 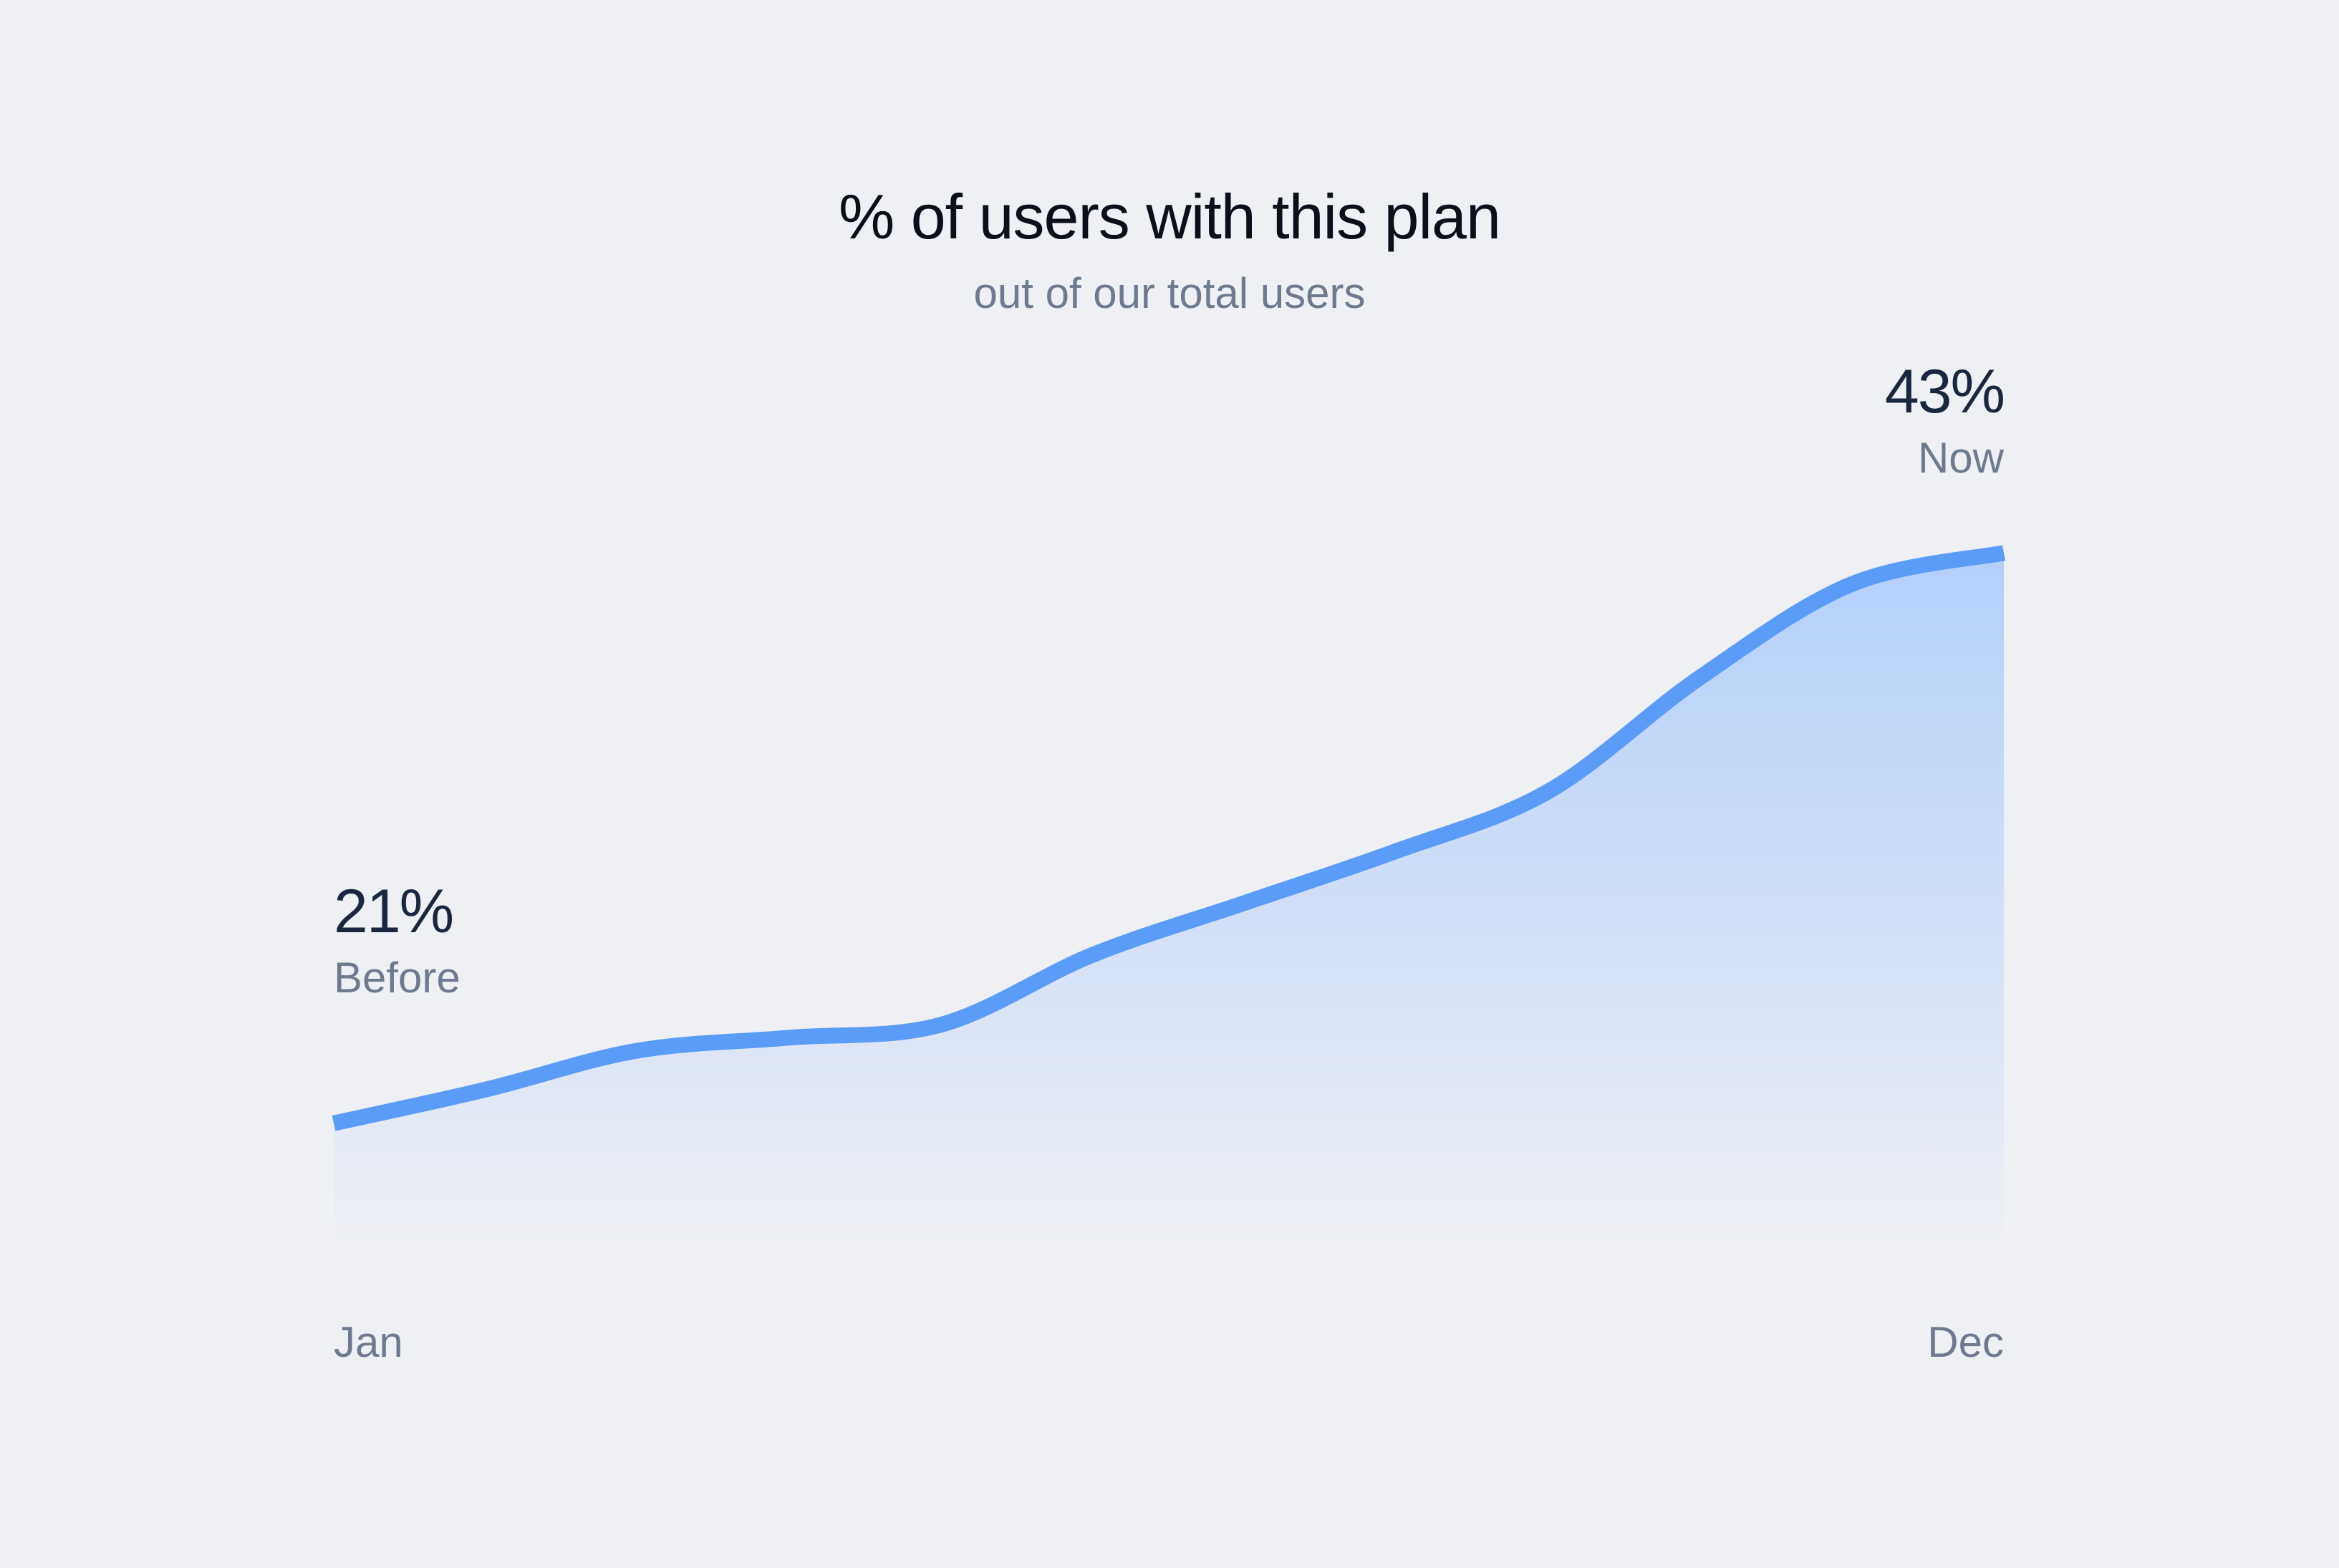 What do you see at coordinates (1944, 391) in the screenshot?
I see `end-value-label: 43%` at bounding box center [1944, 391].